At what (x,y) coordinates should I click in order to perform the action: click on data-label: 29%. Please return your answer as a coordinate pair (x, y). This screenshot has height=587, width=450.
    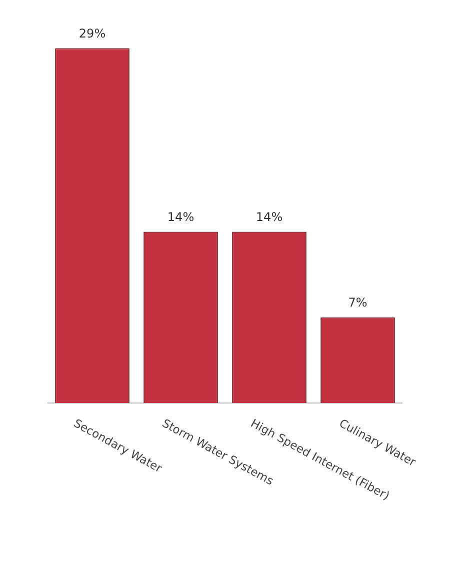
    Looking at the image, I should click on (92, 33).